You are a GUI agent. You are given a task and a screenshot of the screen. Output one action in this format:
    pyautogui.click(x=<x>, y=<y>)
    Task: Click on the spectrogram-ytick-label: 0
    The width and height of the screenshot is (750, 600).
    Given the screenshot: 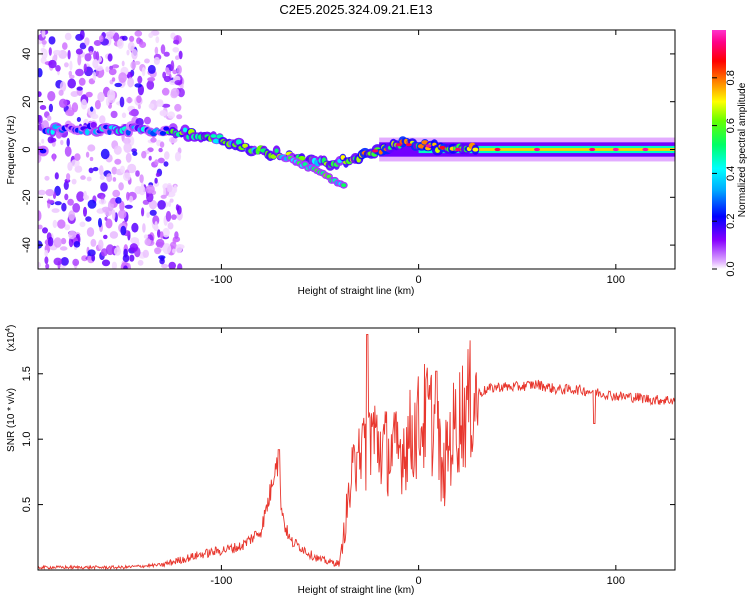 What is the action you would take?
    pyautogui.click(x=27, y=149)
    